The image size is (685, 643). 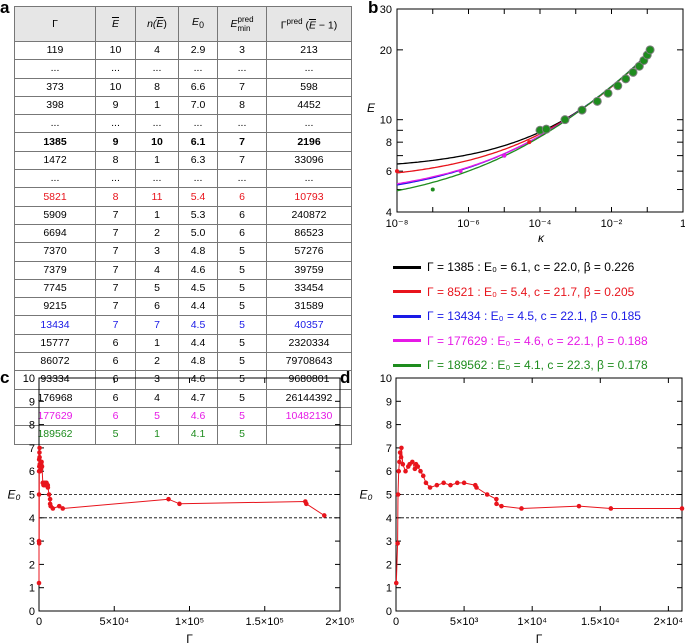 What do you see at coordinates (309, 105) in the screenshot?
I see `table-cell: 4452` at bounding box center [309, 105].